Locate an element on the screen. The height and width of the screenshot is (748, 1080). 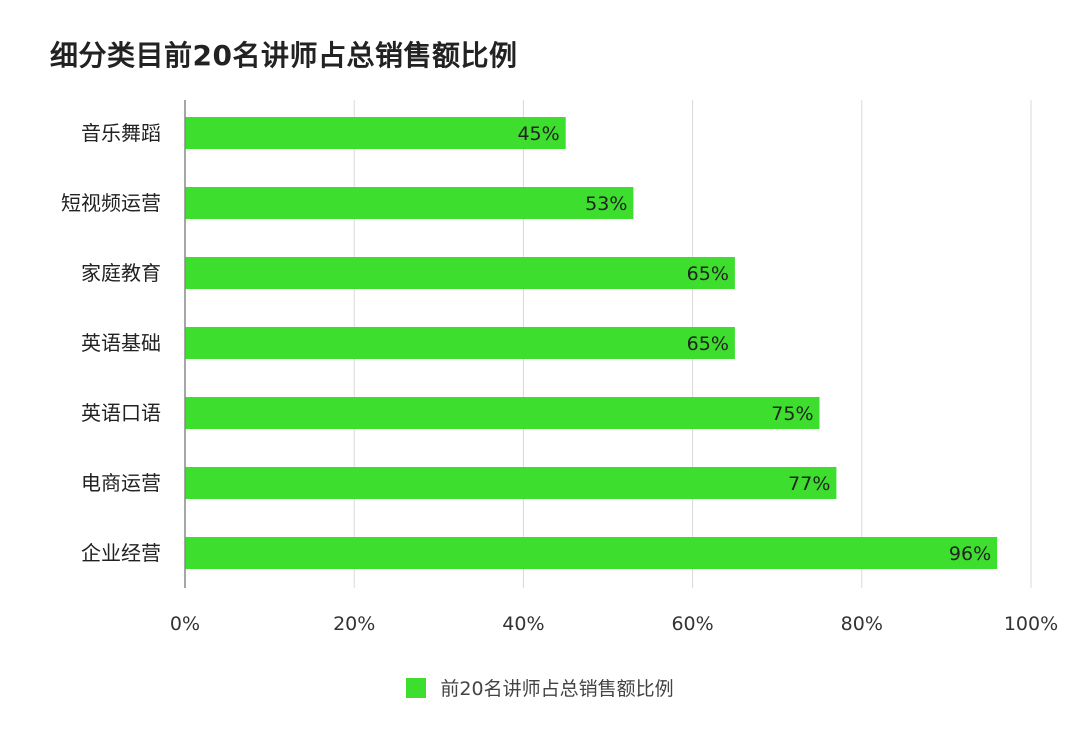
legend-label: 前20名讲师占总销售额比例 is located at coordinates (557, 689).